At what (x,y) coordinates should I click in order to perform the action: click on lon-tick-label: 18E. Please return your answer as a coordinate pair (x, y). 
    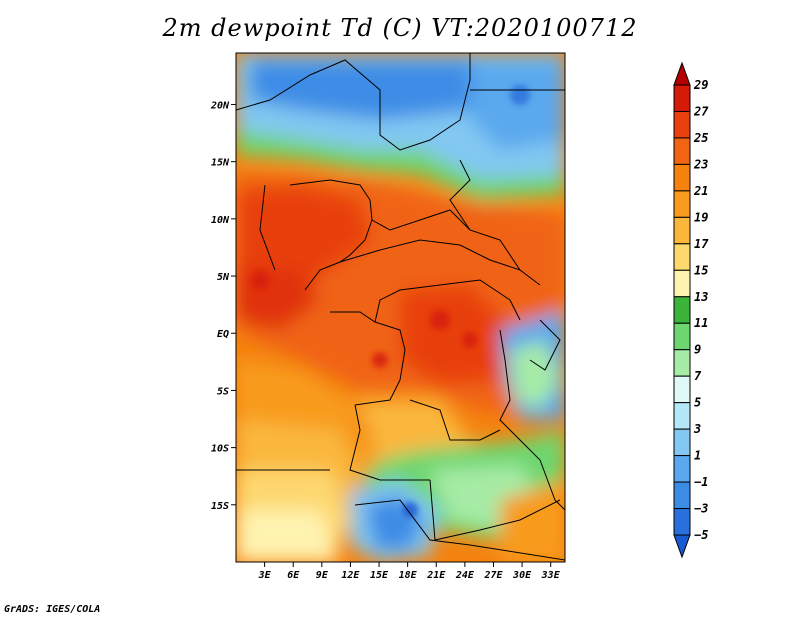
    Looking at the image, I should click on (408, 575).